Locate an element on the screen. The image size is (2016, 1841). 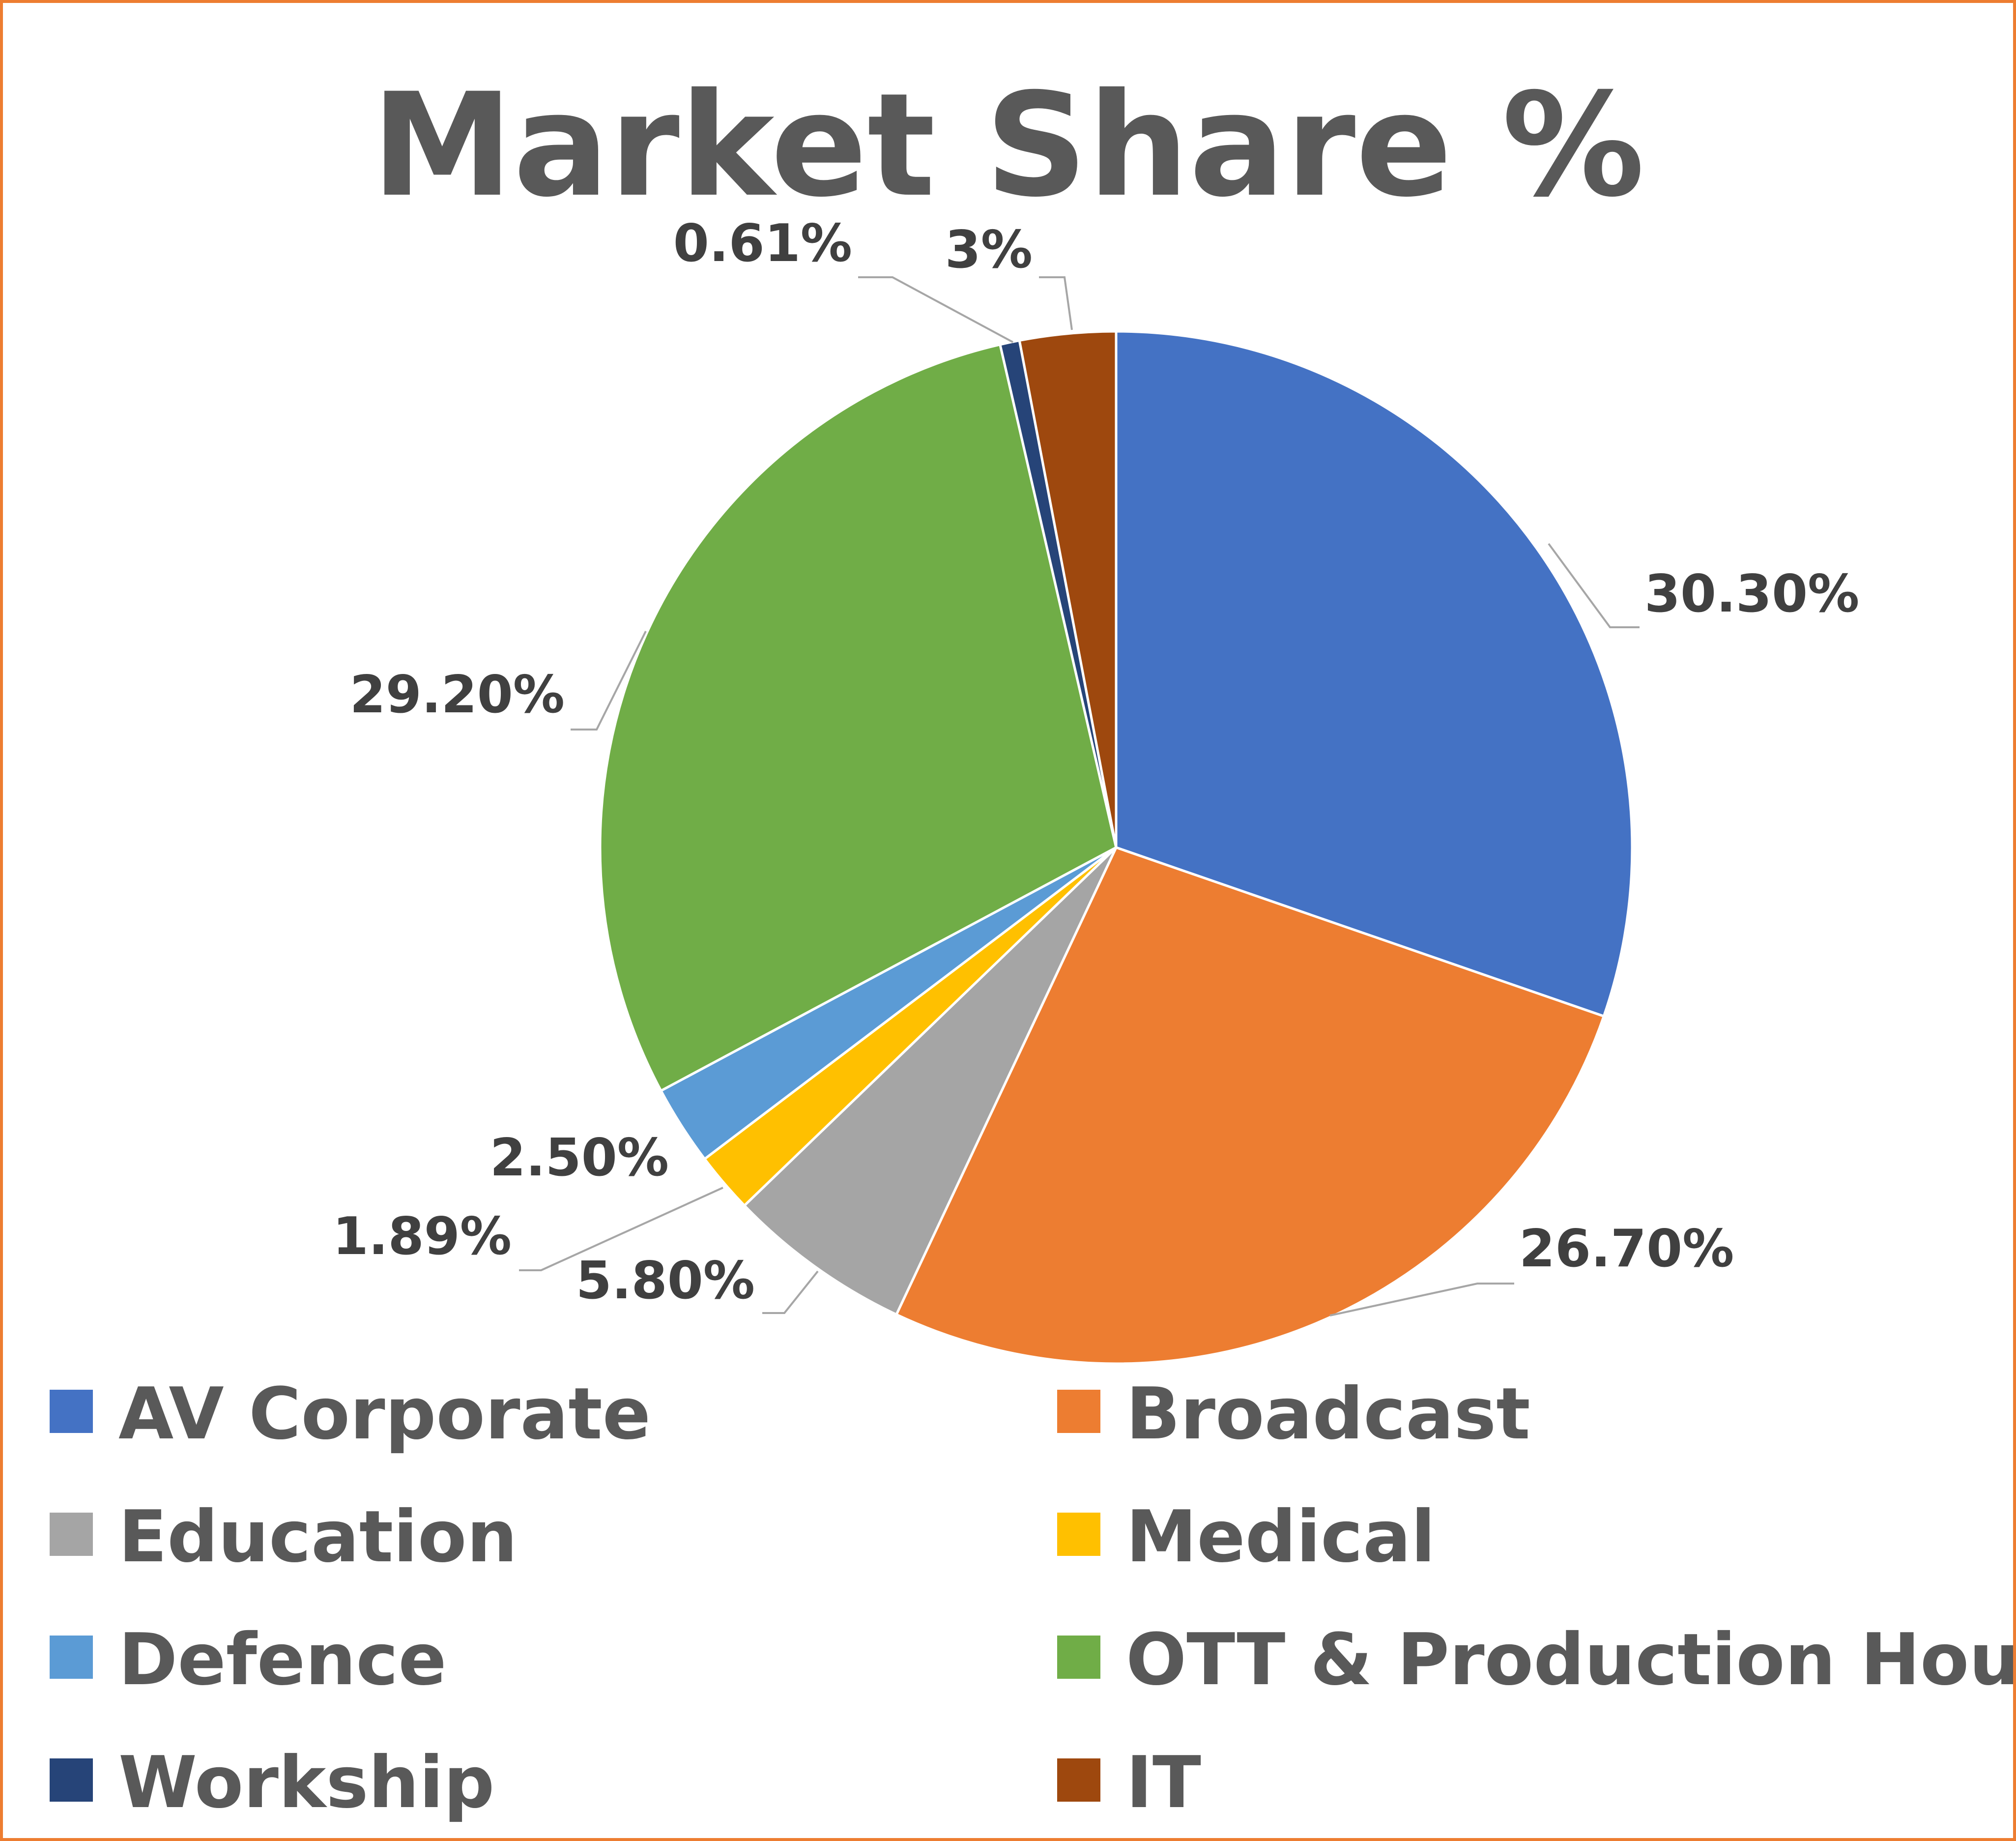
leader-line-education is located at coordinates (790, 1292).